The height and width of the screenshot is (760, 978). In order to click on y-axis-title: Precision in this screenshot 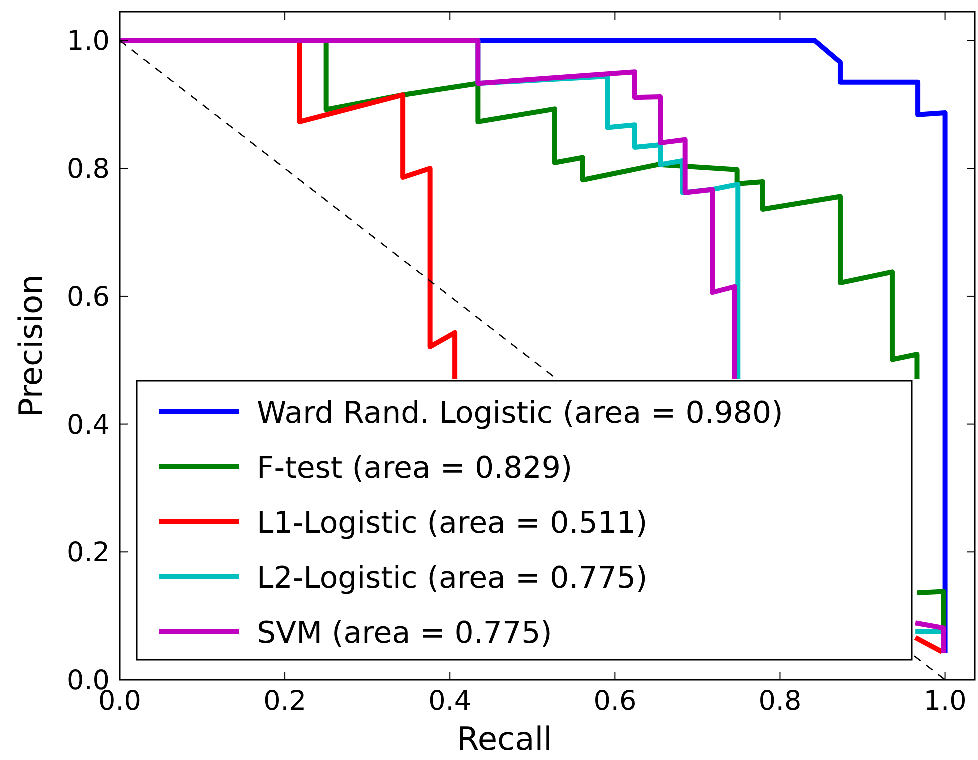, I will do `click(31, 346)`.